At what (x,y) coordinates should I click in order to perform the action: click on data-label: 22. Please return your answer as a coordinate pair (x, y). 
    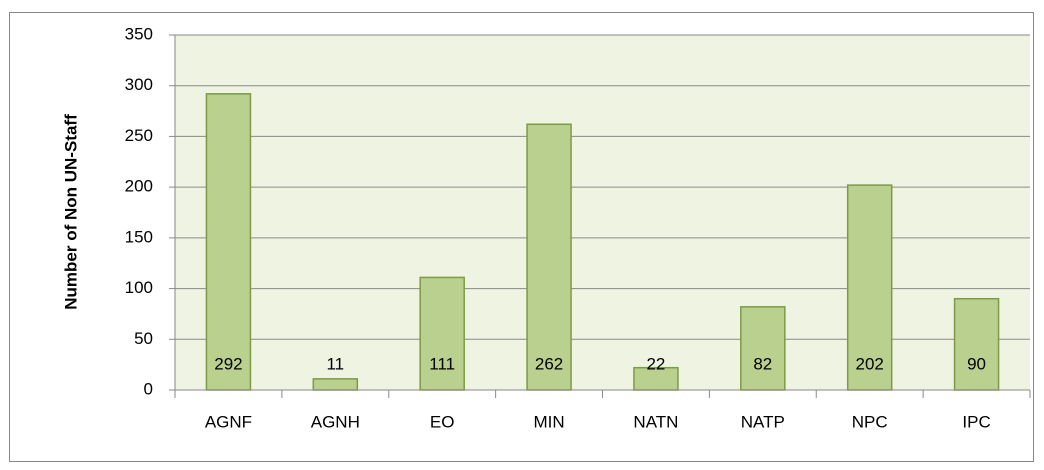
    Looking at the image, I should click on (655, 363).